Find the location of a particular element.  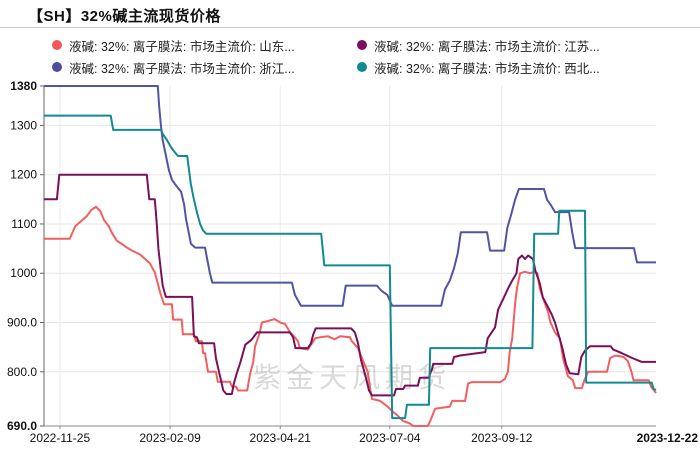

x-axis-label: 2023-02-09 is located at coordinates (170, 438).